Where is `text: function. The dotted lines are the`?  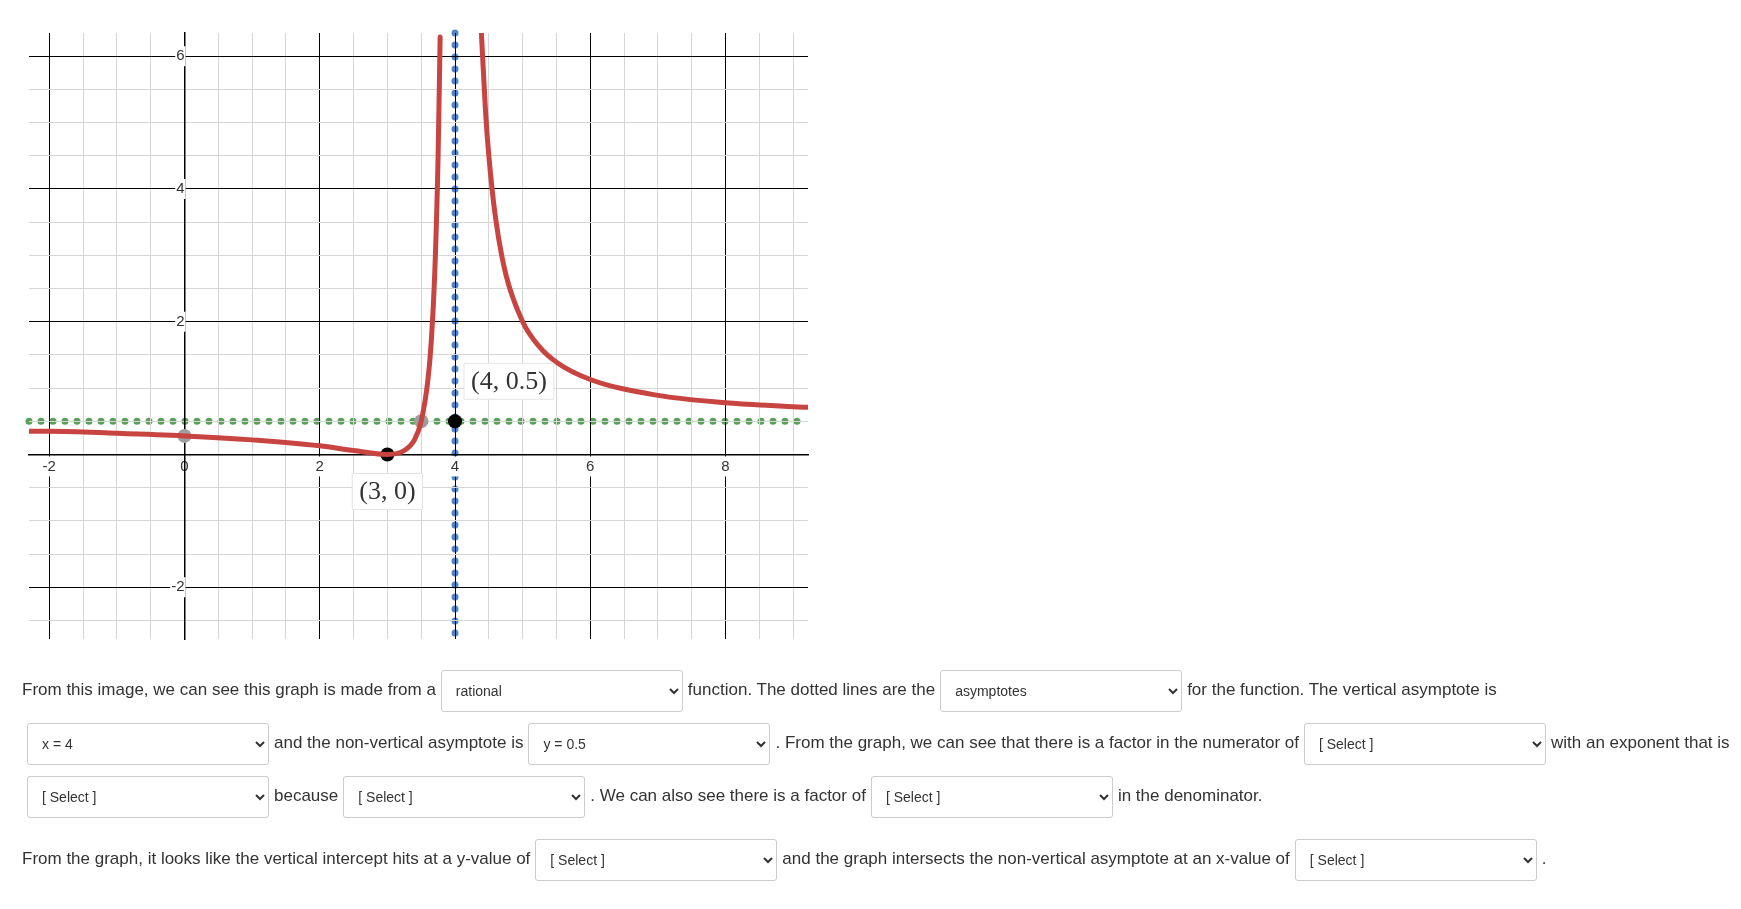 text: function. The dotted lines are the is located at coordinates (811, 689).